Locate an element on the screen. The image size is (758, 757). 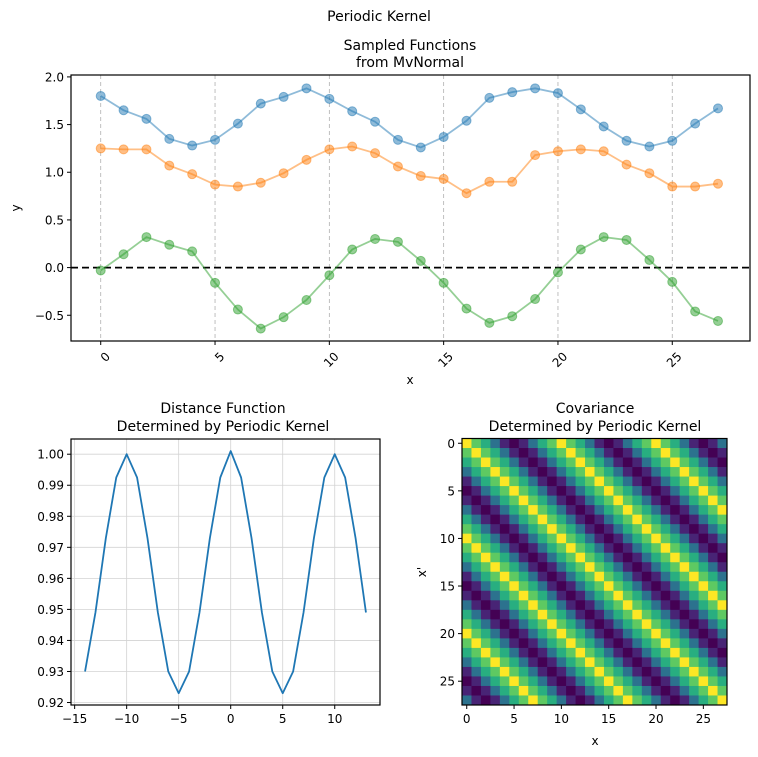
x-tick-label: 25 is located at coordinates (703, 719).